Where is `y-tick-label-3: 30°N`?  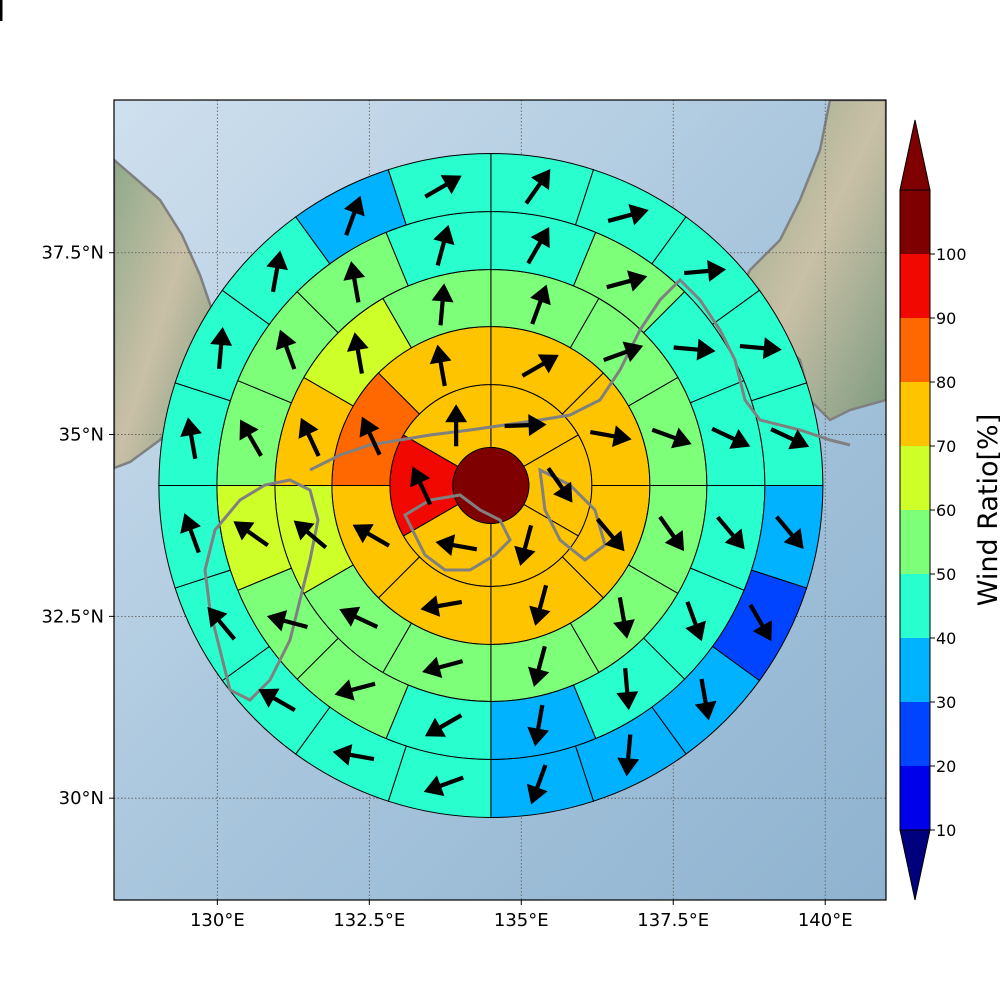
y-tick-label-3: 30°N is located at coordinates (81, 798).